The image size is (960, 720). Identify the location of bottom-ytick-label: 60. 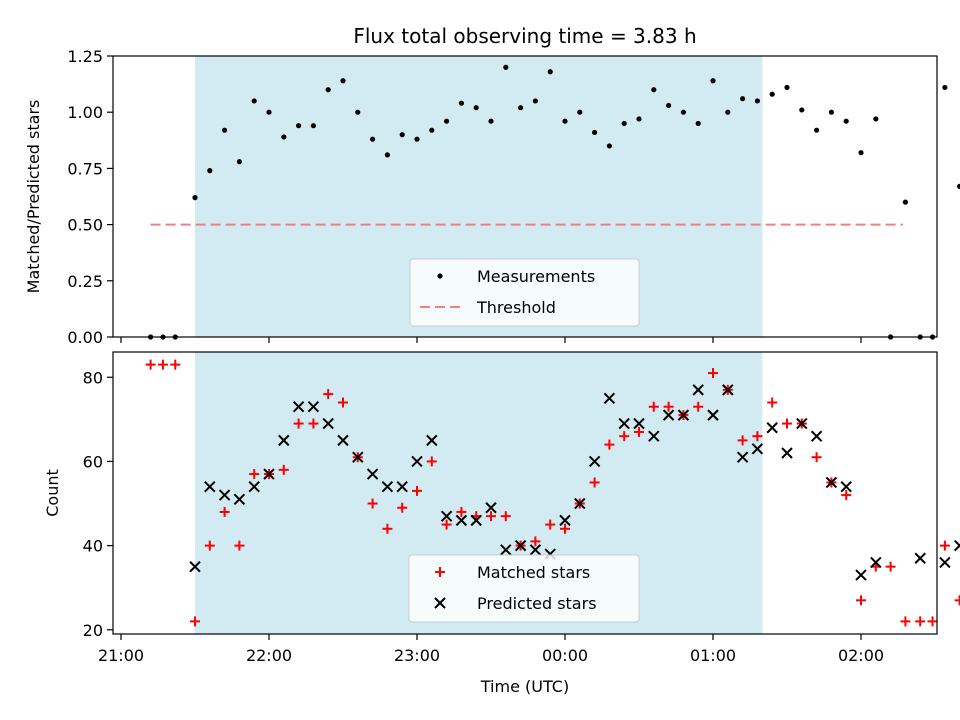
(93, 461).